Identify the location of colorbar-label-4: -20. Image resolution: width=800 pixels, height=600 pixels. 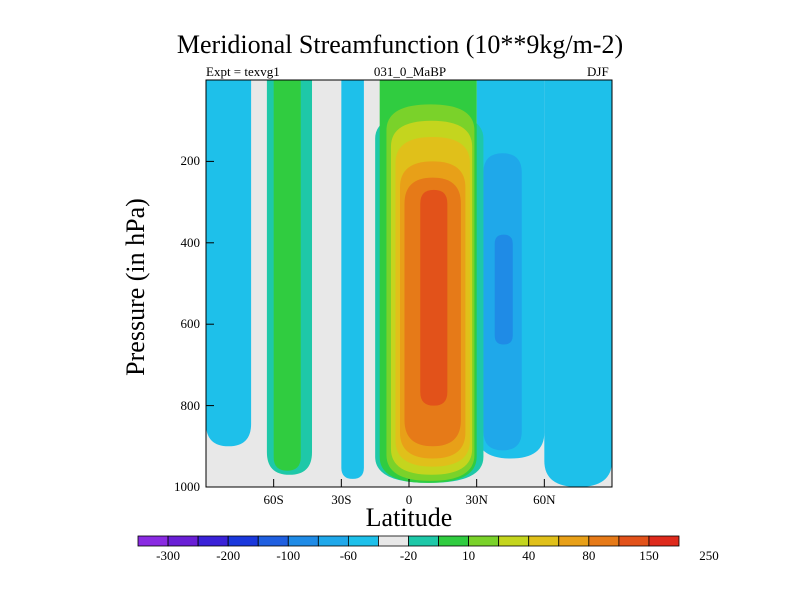
(408, 555).